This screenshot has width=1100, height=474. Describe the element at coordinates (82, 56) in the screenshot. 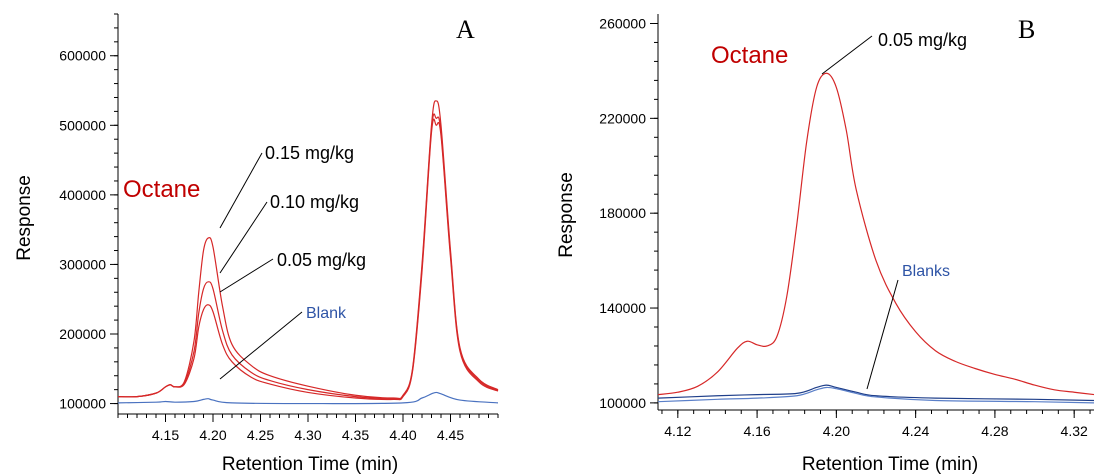

I see `y-tick-label: 600000` at that location.